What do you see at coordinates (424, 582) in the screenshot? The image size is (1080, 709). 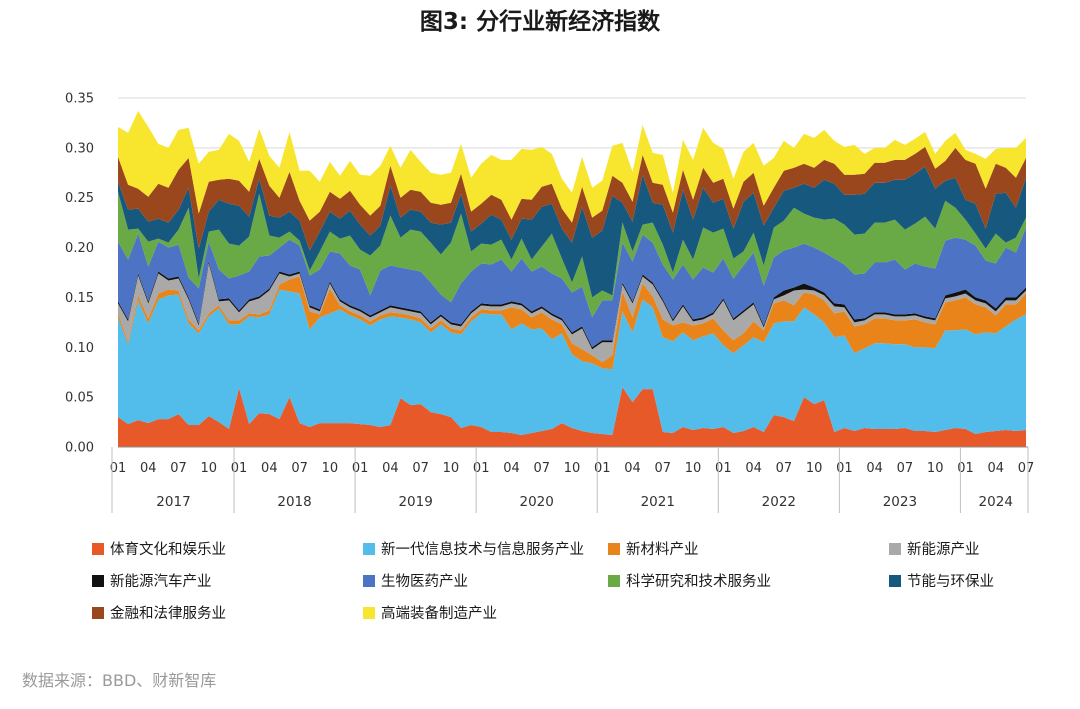 I see `legend-label: 生物医药产业` at bounding box center [424, 582].